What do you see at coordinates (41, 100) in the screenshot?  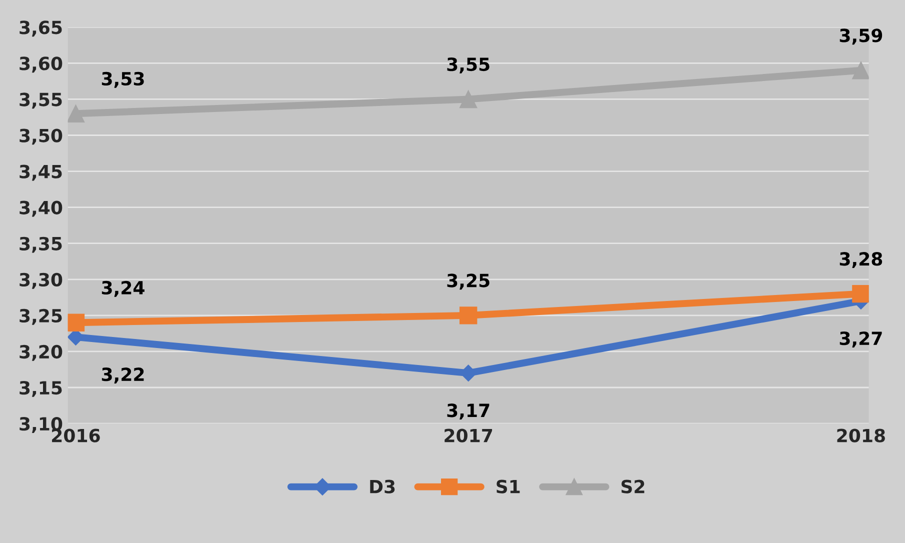 I see `y-tick-label: 3,55` at bounding box center [41, 100].